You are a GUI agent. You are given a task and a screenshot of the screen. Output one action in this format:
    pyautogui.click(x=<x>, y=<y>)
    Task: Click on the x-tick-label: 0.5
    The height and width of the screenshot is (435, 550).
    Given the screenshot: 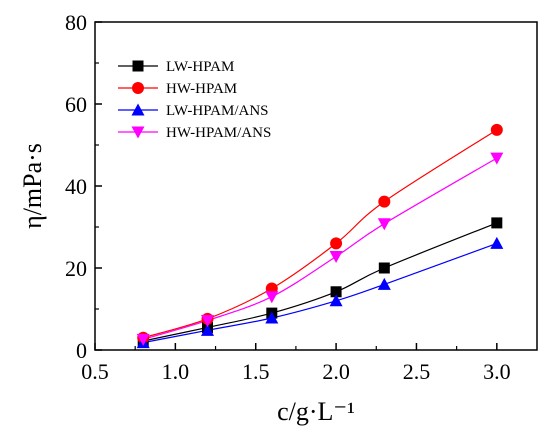 What is the action you would take?
    pyautogui.click(x=95, y=371)
    